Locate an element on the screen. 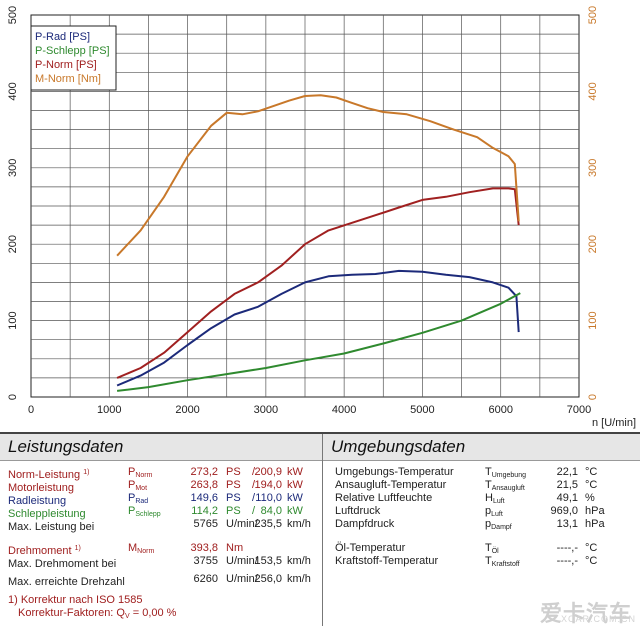  row-label: Motorleistung is located at coordinates (41, 488).